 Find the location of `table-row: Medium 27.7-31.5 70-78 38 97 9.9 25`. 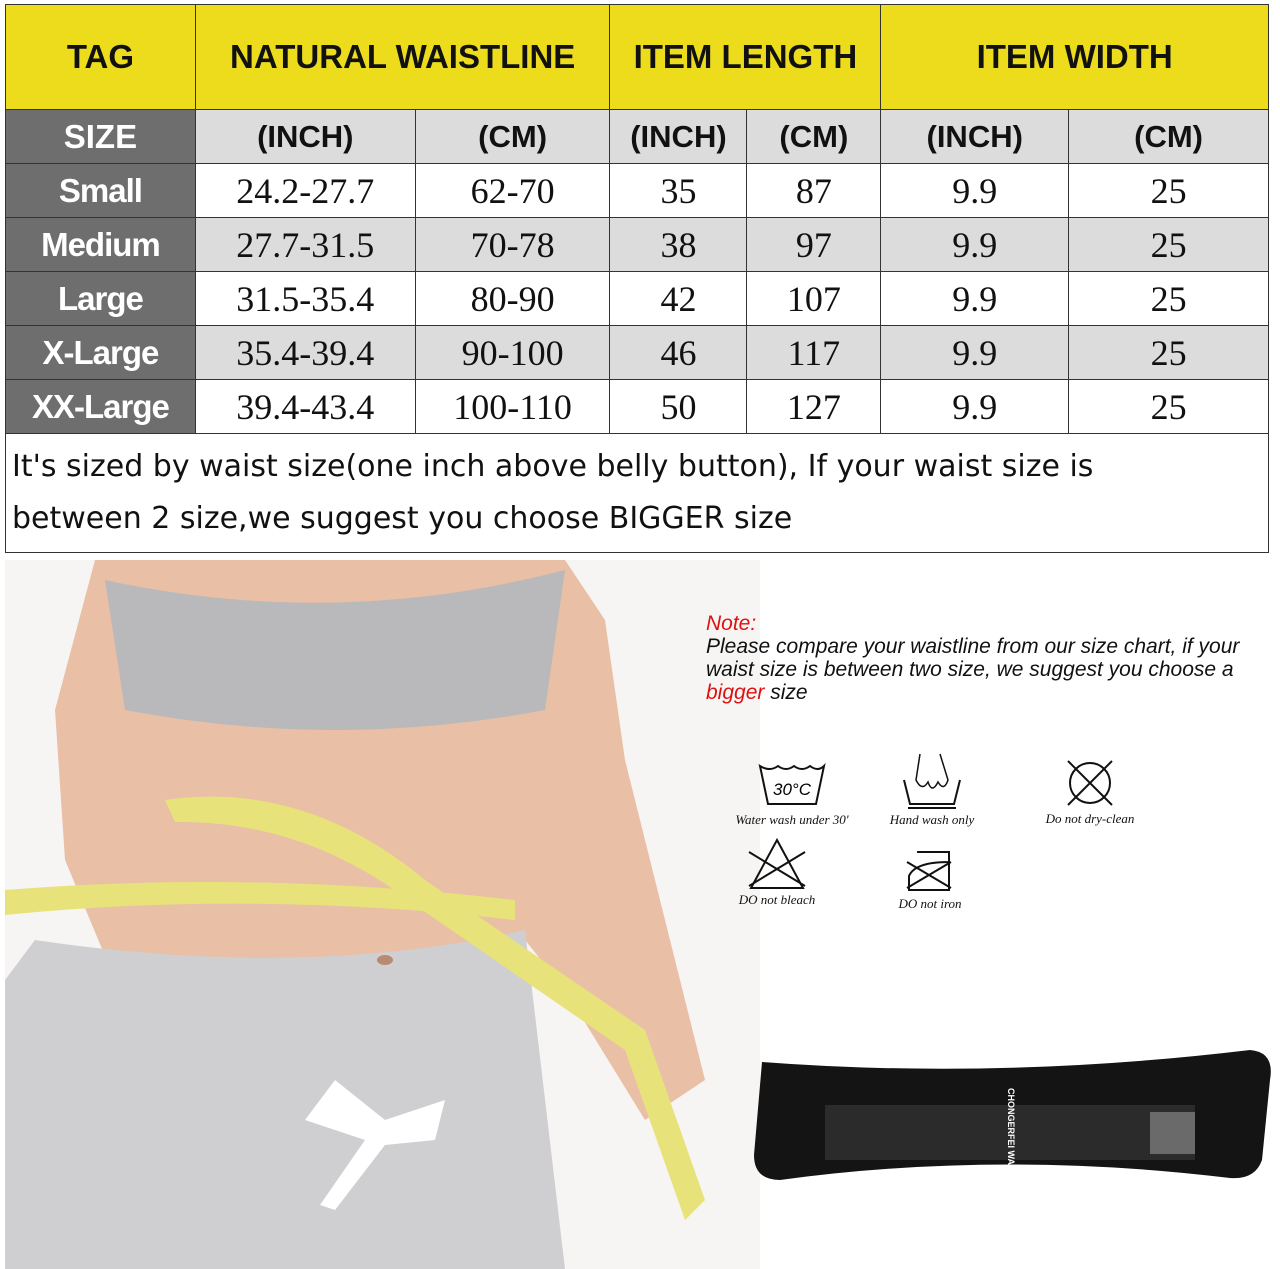

table-row: Medium 27.7-31.5 70-78 38 97 9.9 25 is located at coordinates (637, 244).